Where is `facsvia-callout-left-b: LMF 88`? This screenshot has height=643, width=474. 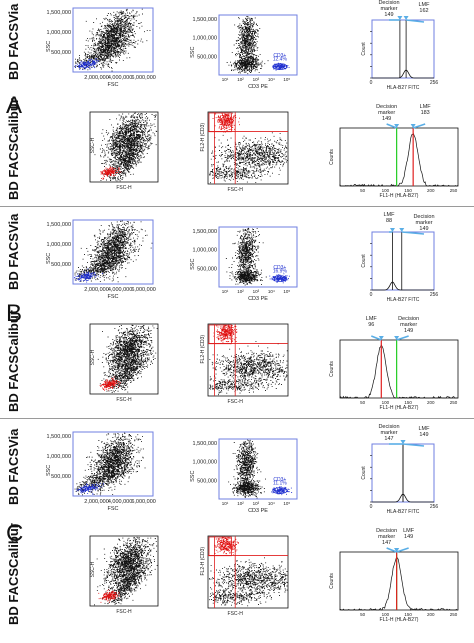 facsvia-callout-left-b: LMF 88 is located at coordinates (390, 222).